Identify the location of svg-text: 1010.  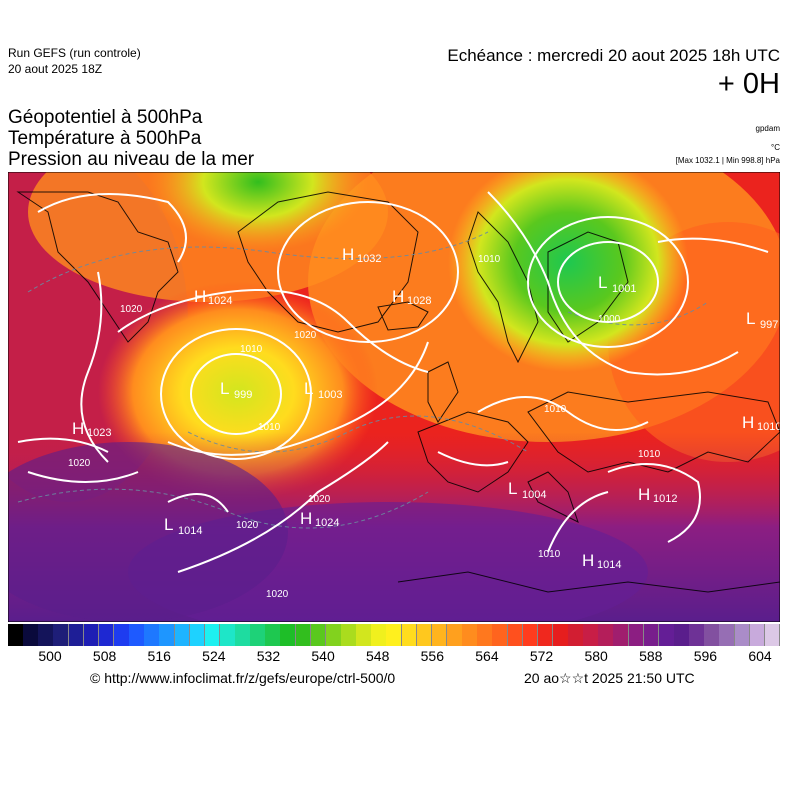
(768, 427).